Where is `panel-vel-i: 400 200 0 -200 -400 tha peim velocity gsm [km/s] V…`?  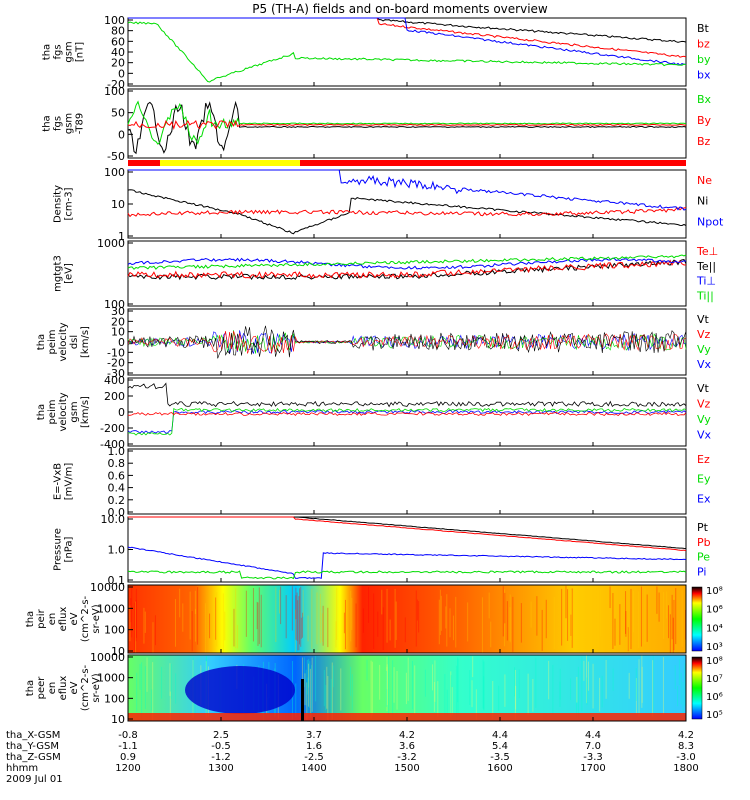 panel-vel-i: 400 200 0 -200 -400 tha peim velocity gsm [km/s] V… is located at coordinates (374, 412).